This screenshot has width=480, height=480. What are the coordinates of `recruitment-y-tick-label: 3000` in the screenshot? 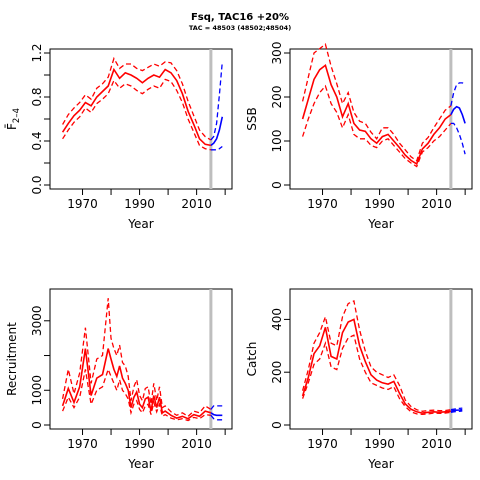 It's located at (37, 321).